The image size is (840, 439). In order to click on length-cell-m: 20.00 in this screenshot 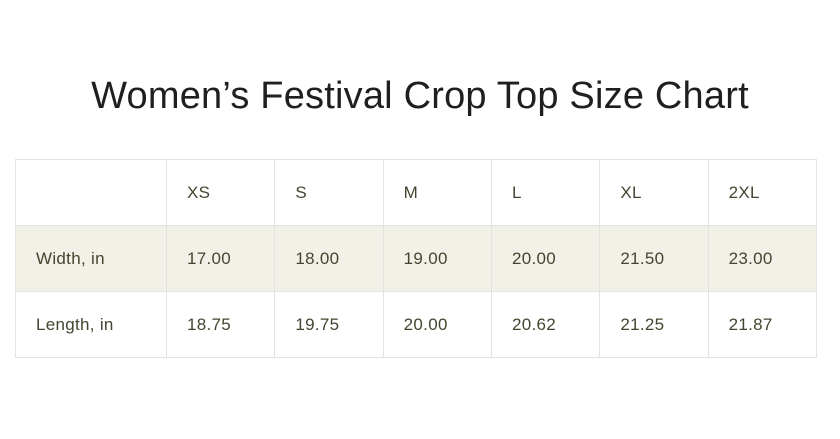, I will do `click(437, 324)`.